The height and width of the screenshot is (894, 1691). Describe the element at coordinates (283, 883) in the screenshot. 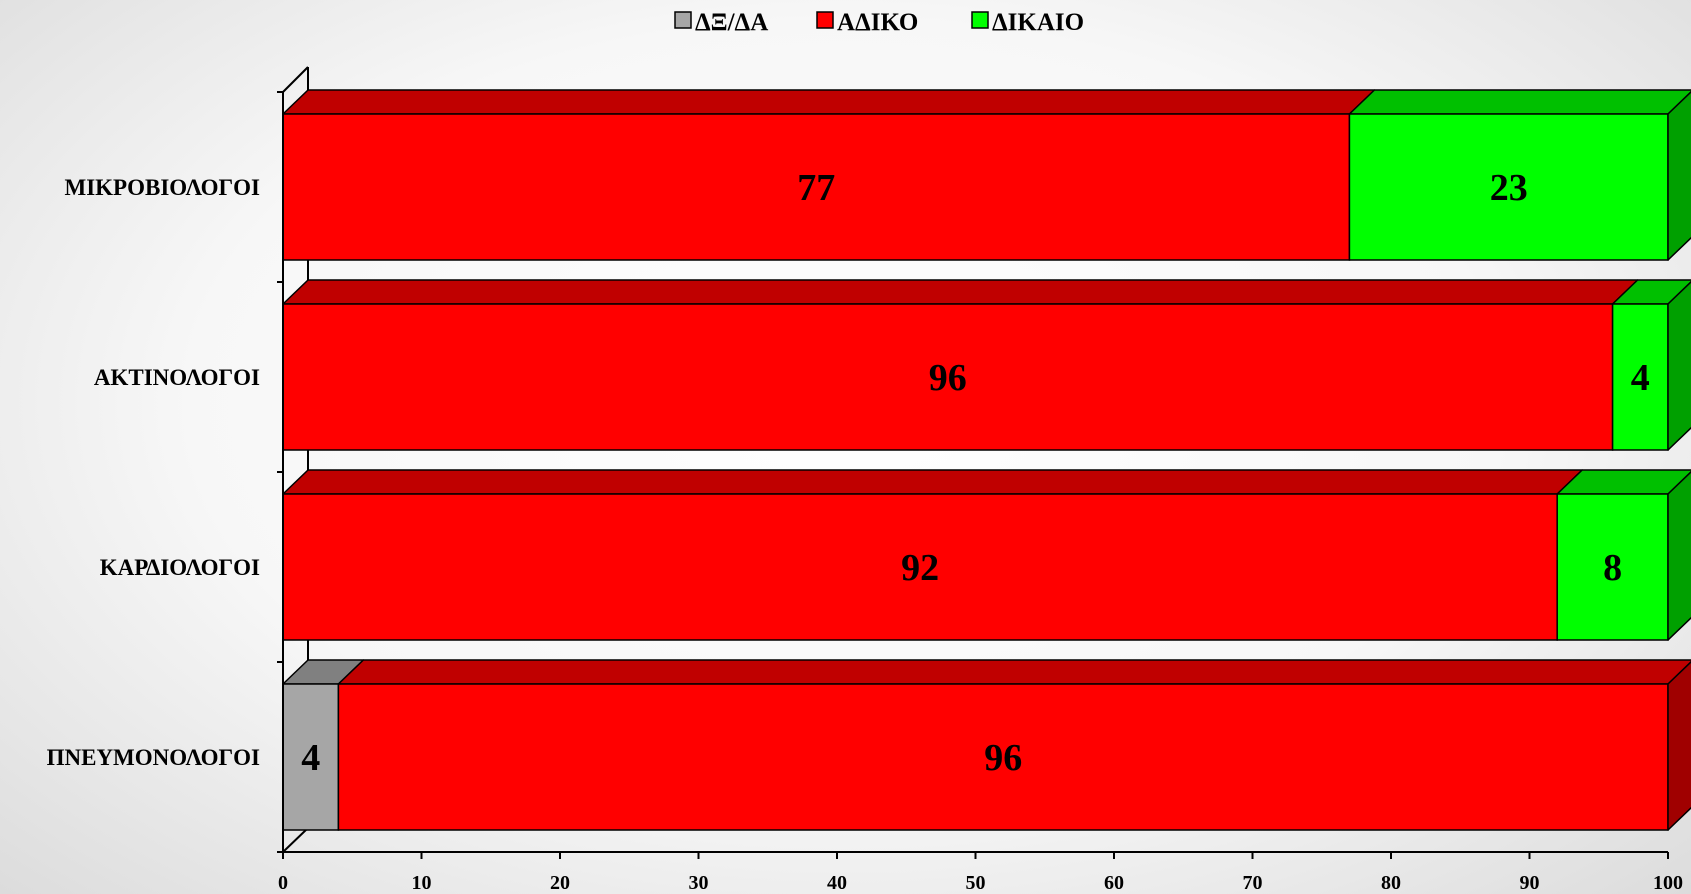

I see `x-tick-label: 0` at that location.